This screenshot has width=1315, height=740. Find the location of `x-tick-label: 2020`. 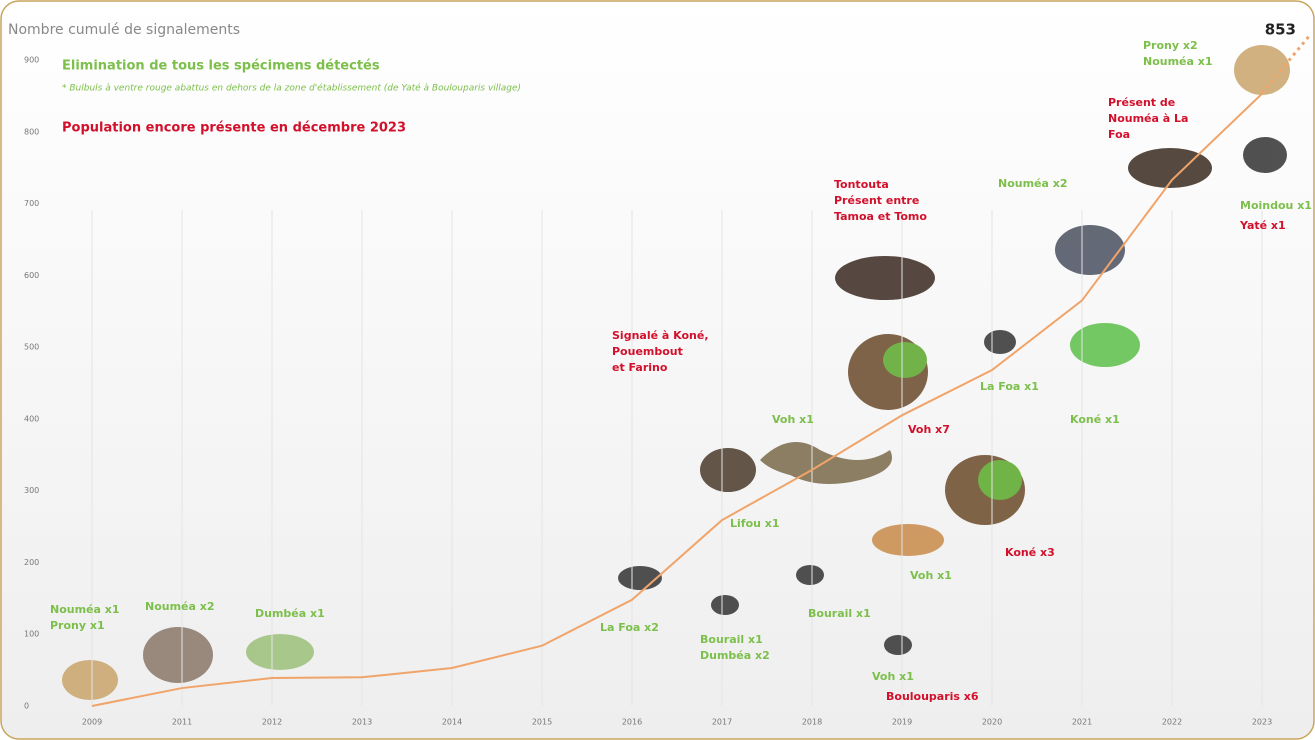

x-tick-label: 2020 is located at coordinates (992, 722).